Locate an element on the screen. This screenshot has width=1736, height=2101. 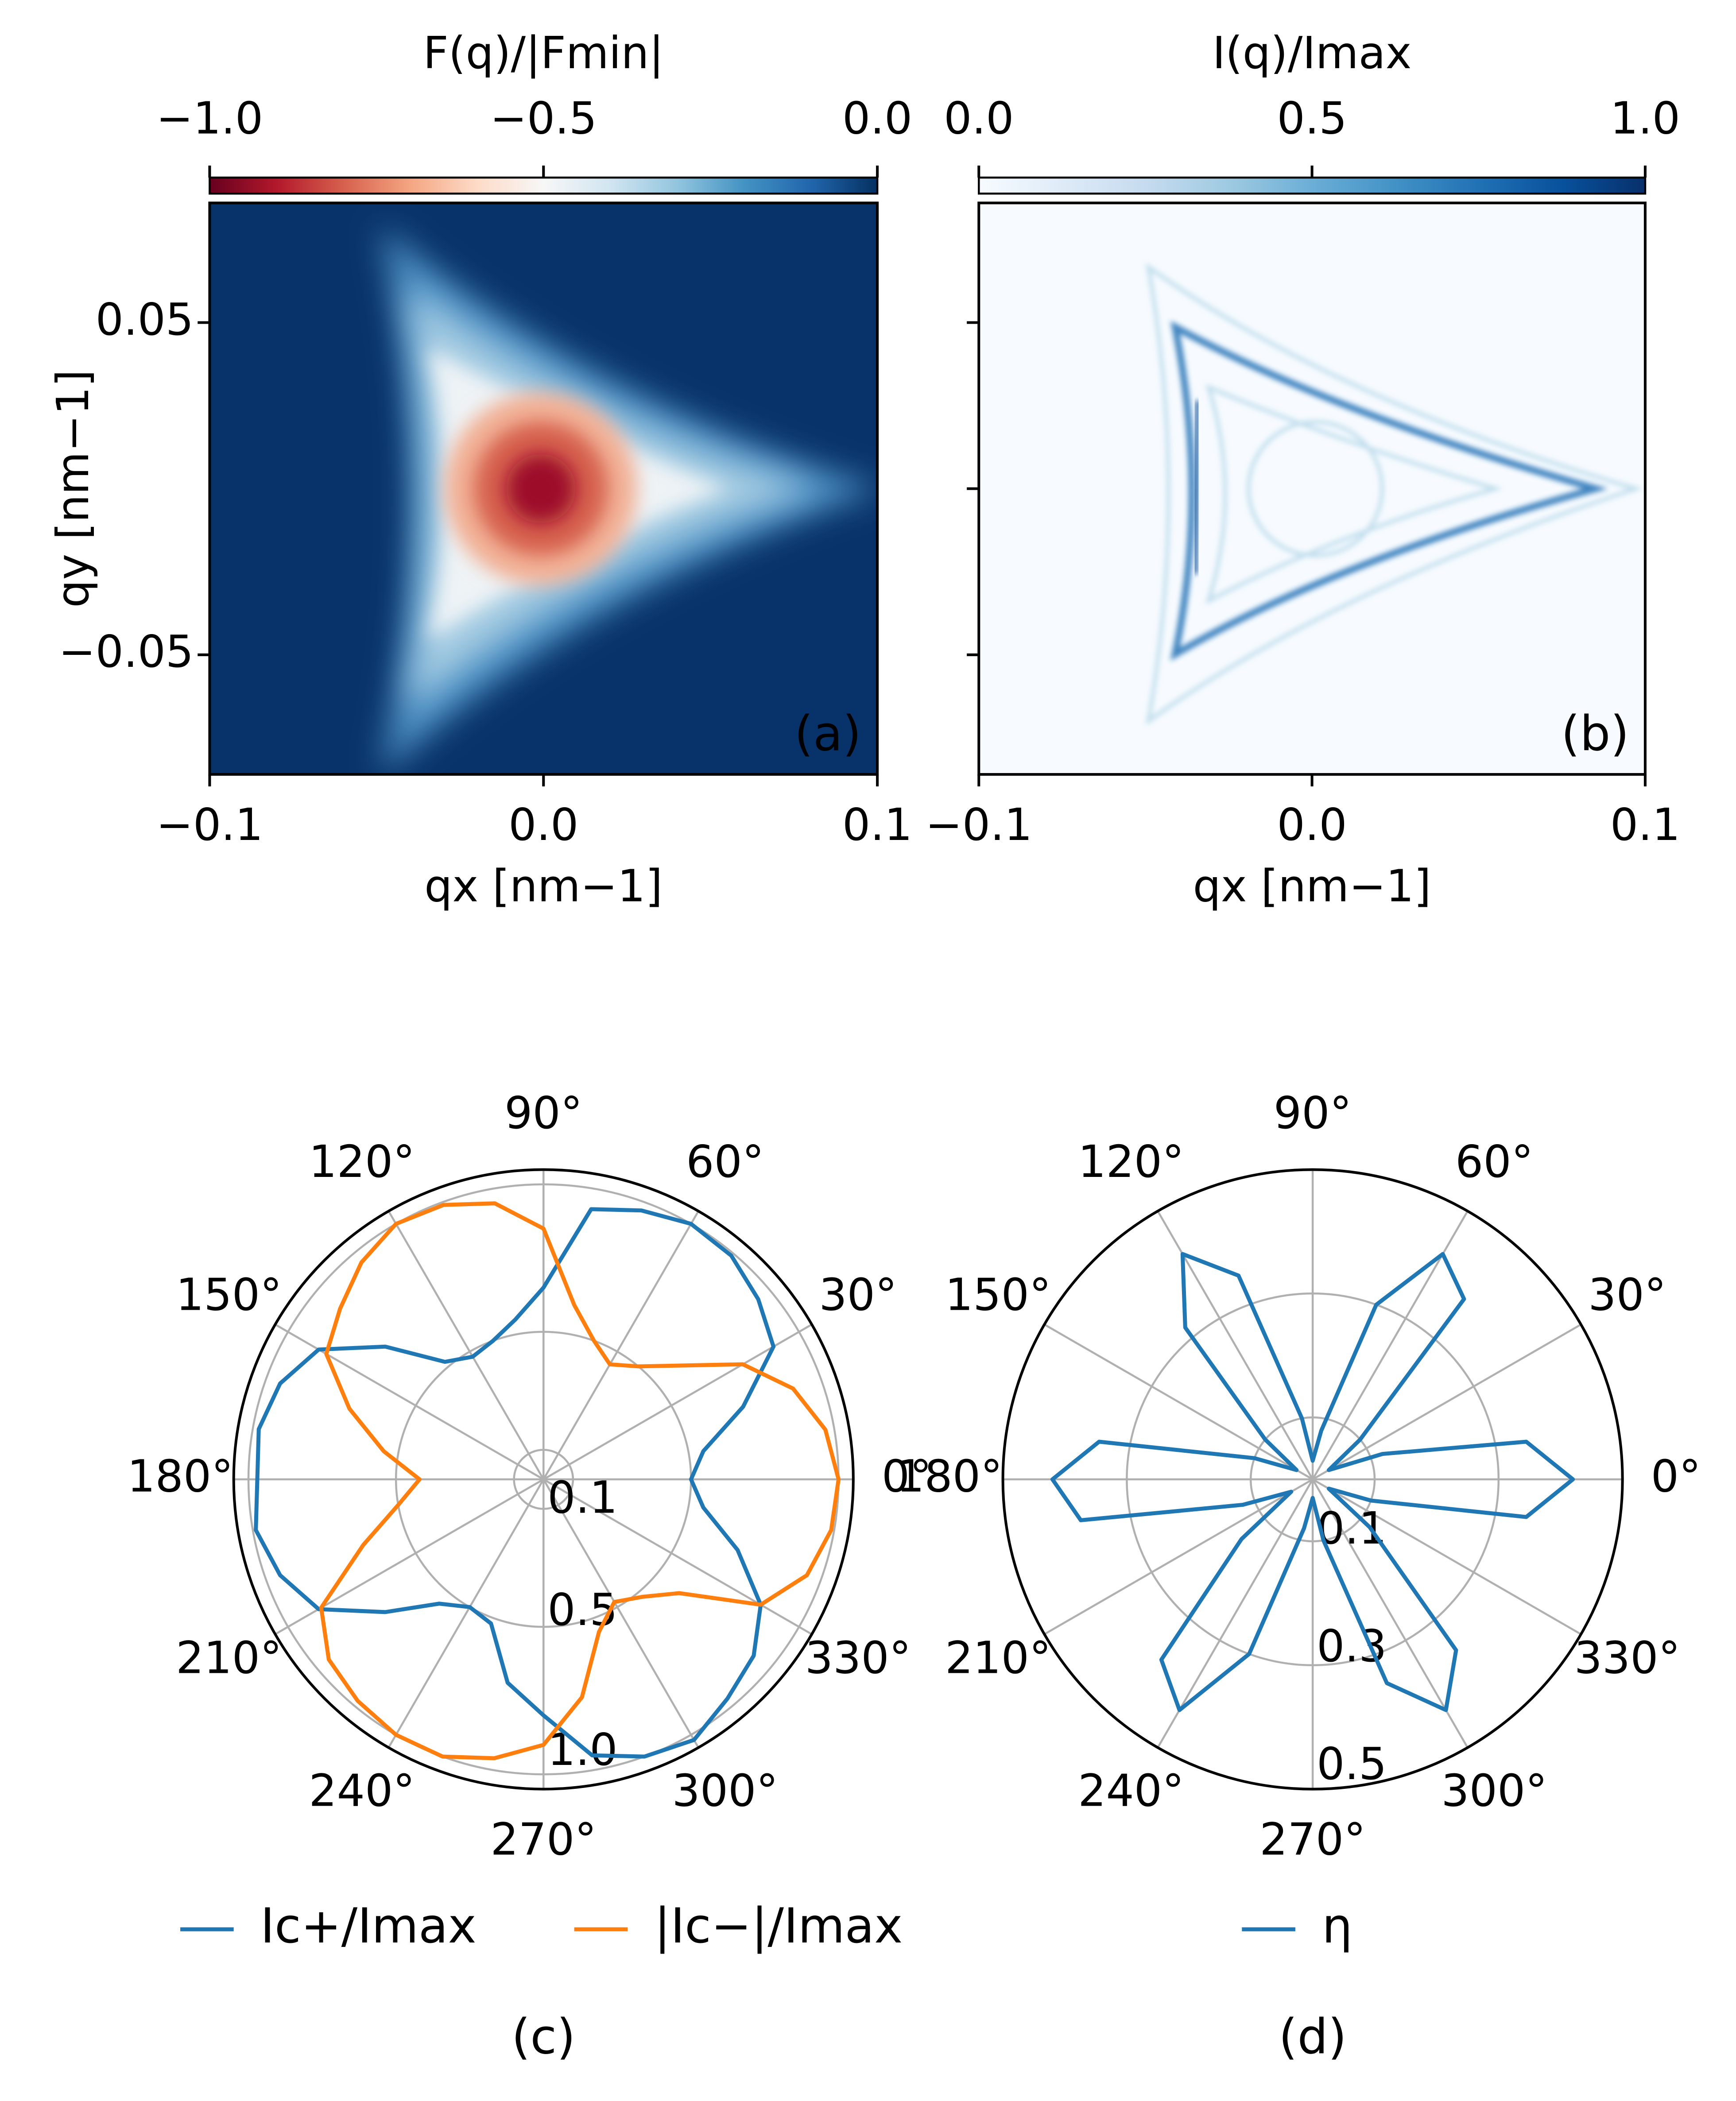
panel-label: (c) is located at coordinates (544, 2037).